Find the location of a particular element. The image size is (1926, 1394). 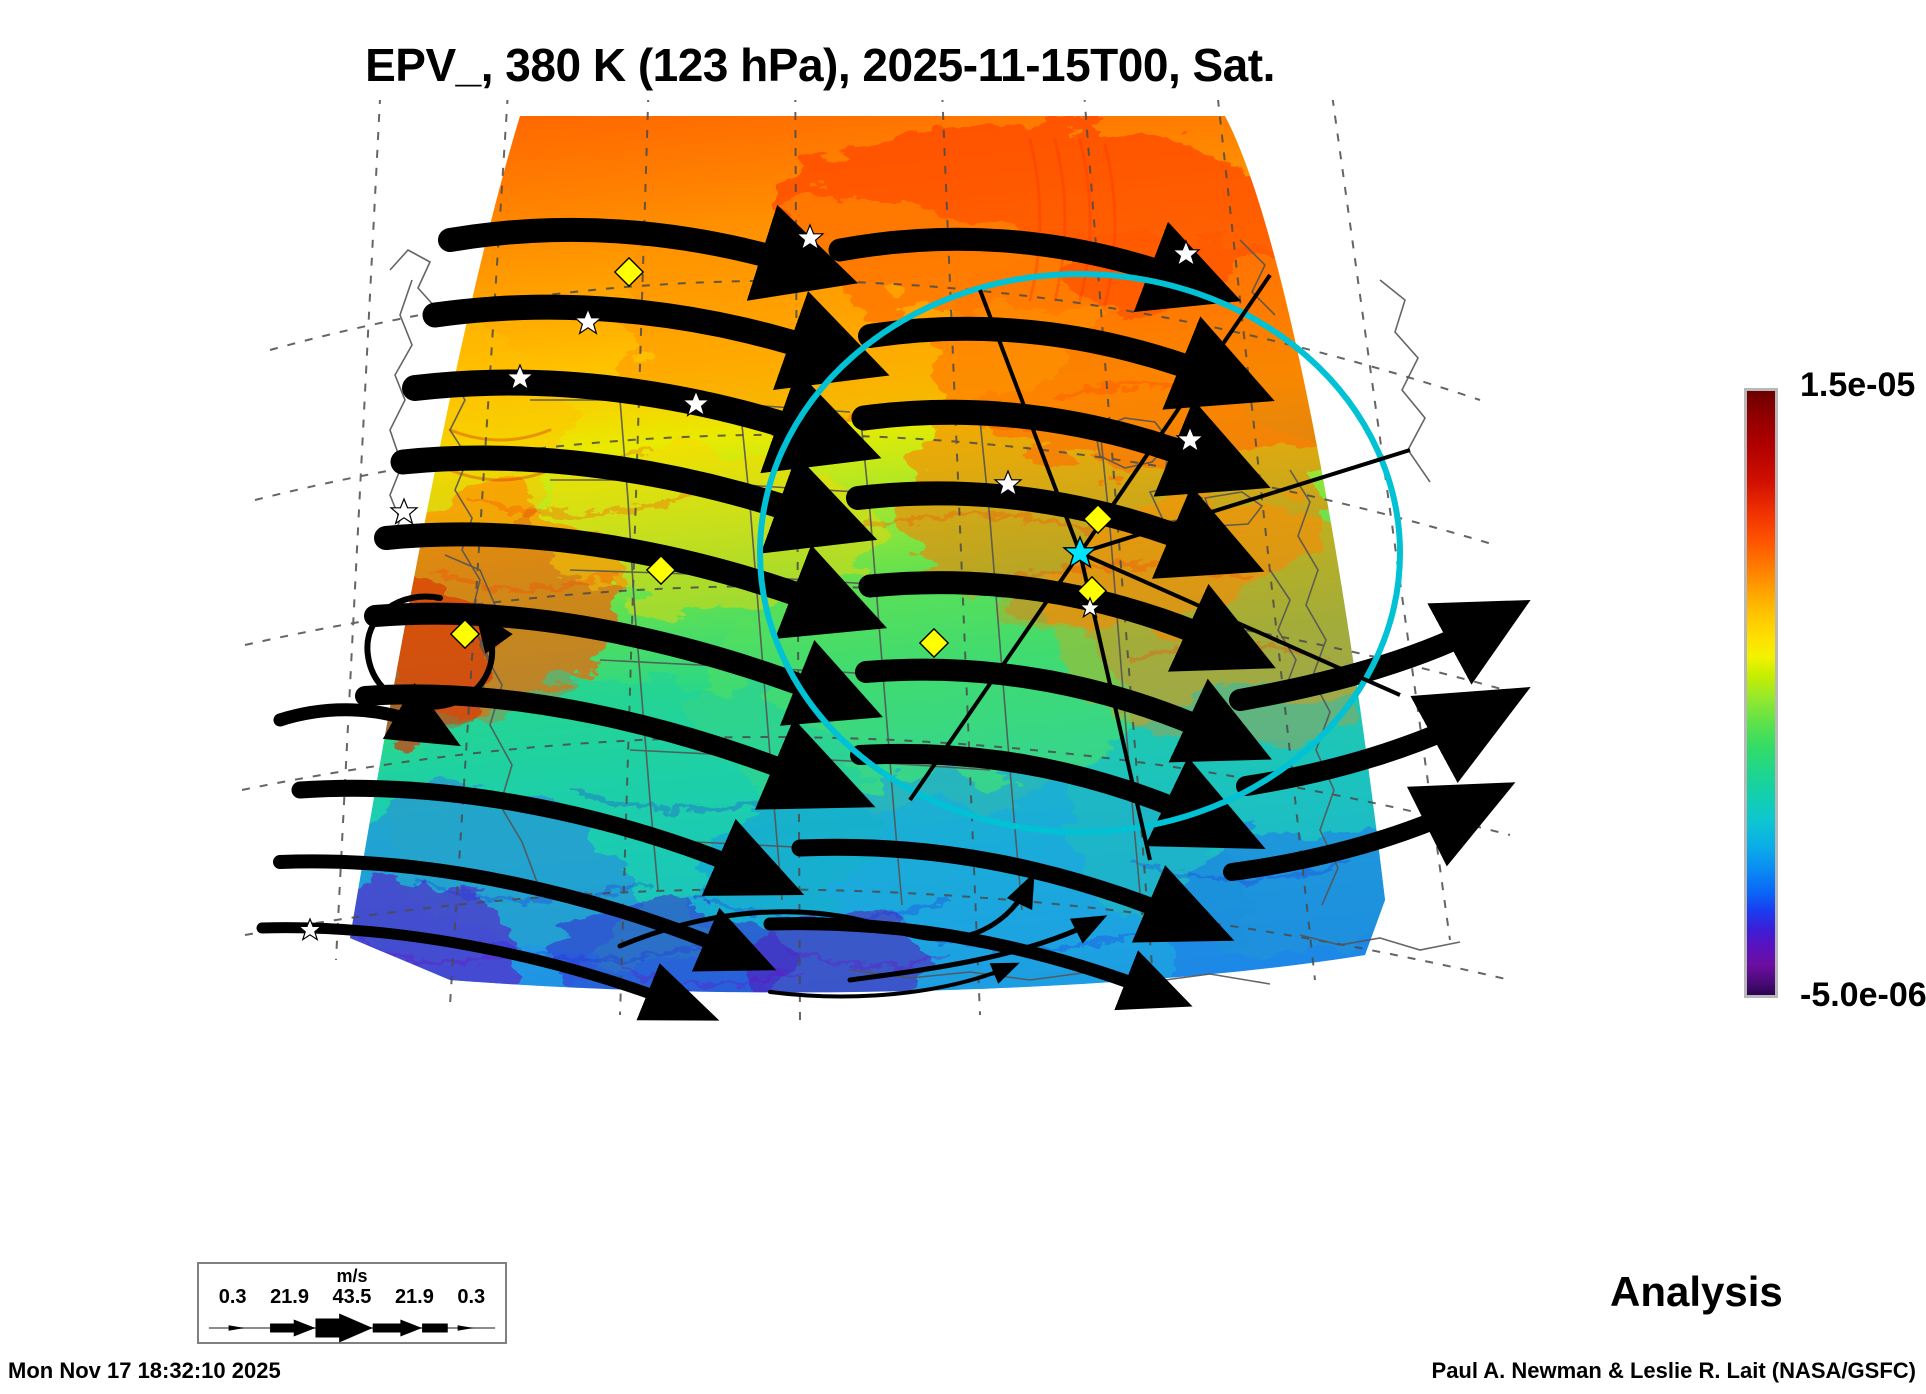

wind-value: 43.5 is located at coordinates (352, 1297).